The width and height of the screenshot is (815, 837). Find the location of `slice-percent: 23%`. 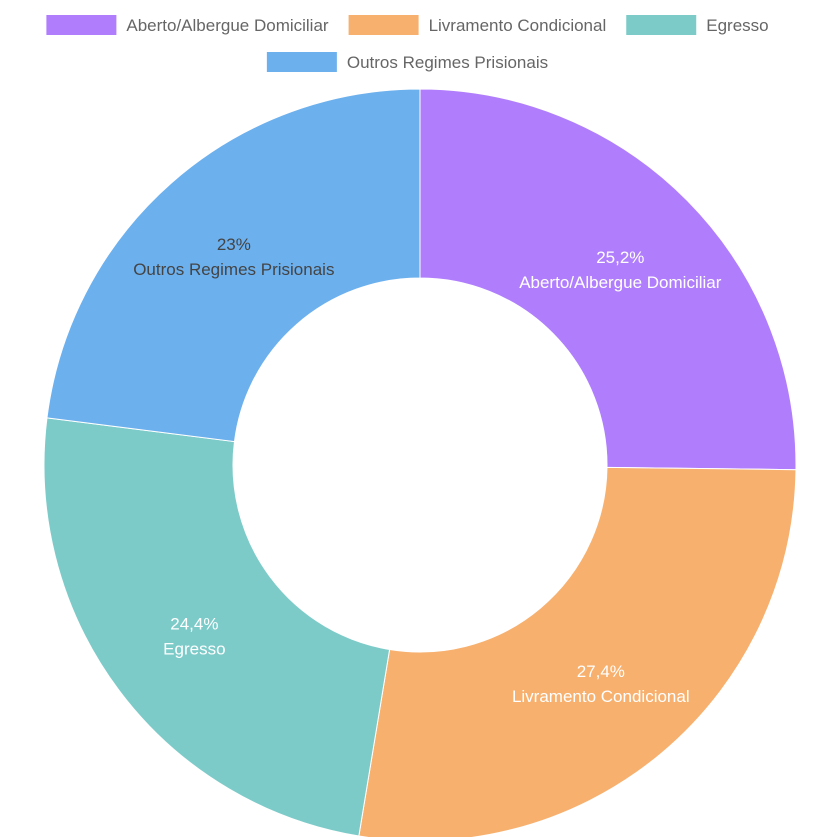

slice-percent: 23% is located at coordinates (234, 244).